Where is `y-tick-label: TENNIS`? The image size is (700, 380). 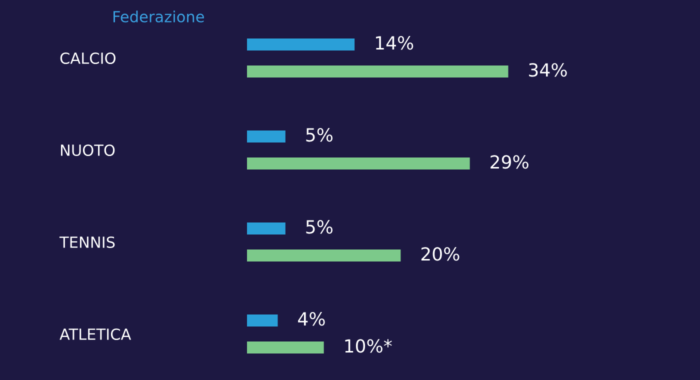
y-tick-label: TENNIS is located at coordinates (87, 242).